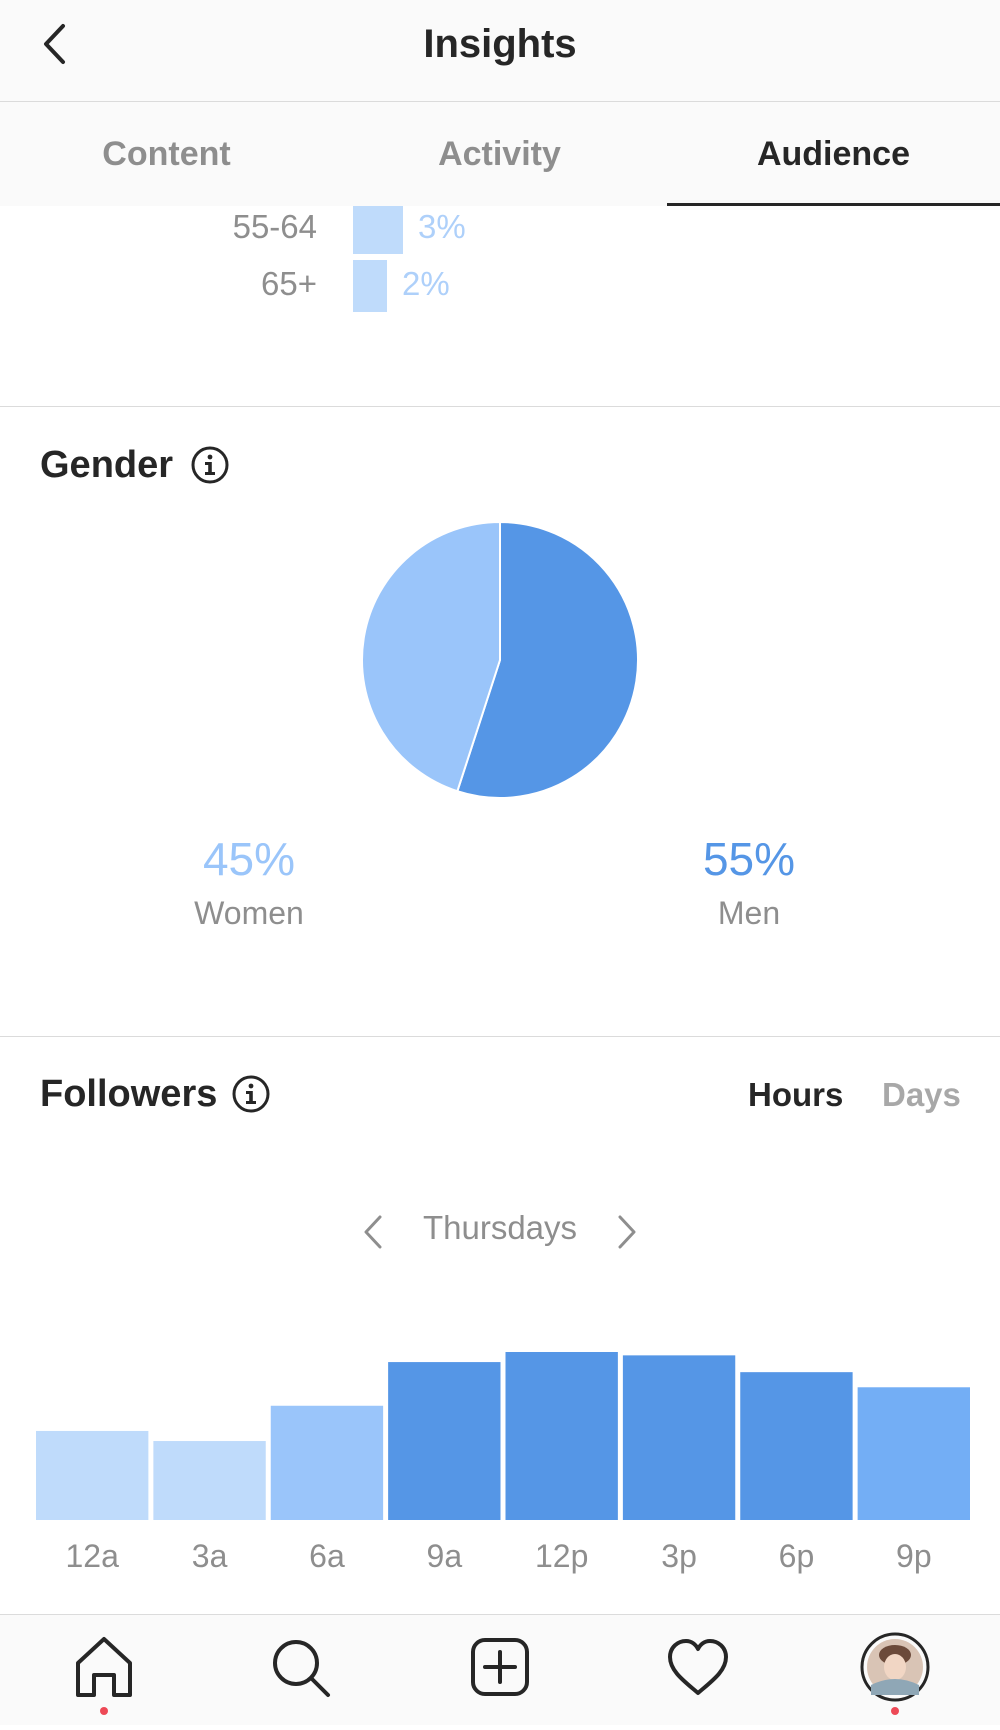 This screenshot has width=1000, height=1730. Describe the element at coordinates (895, 1667) in the screenshot. I see `profile-avatar` at that location.